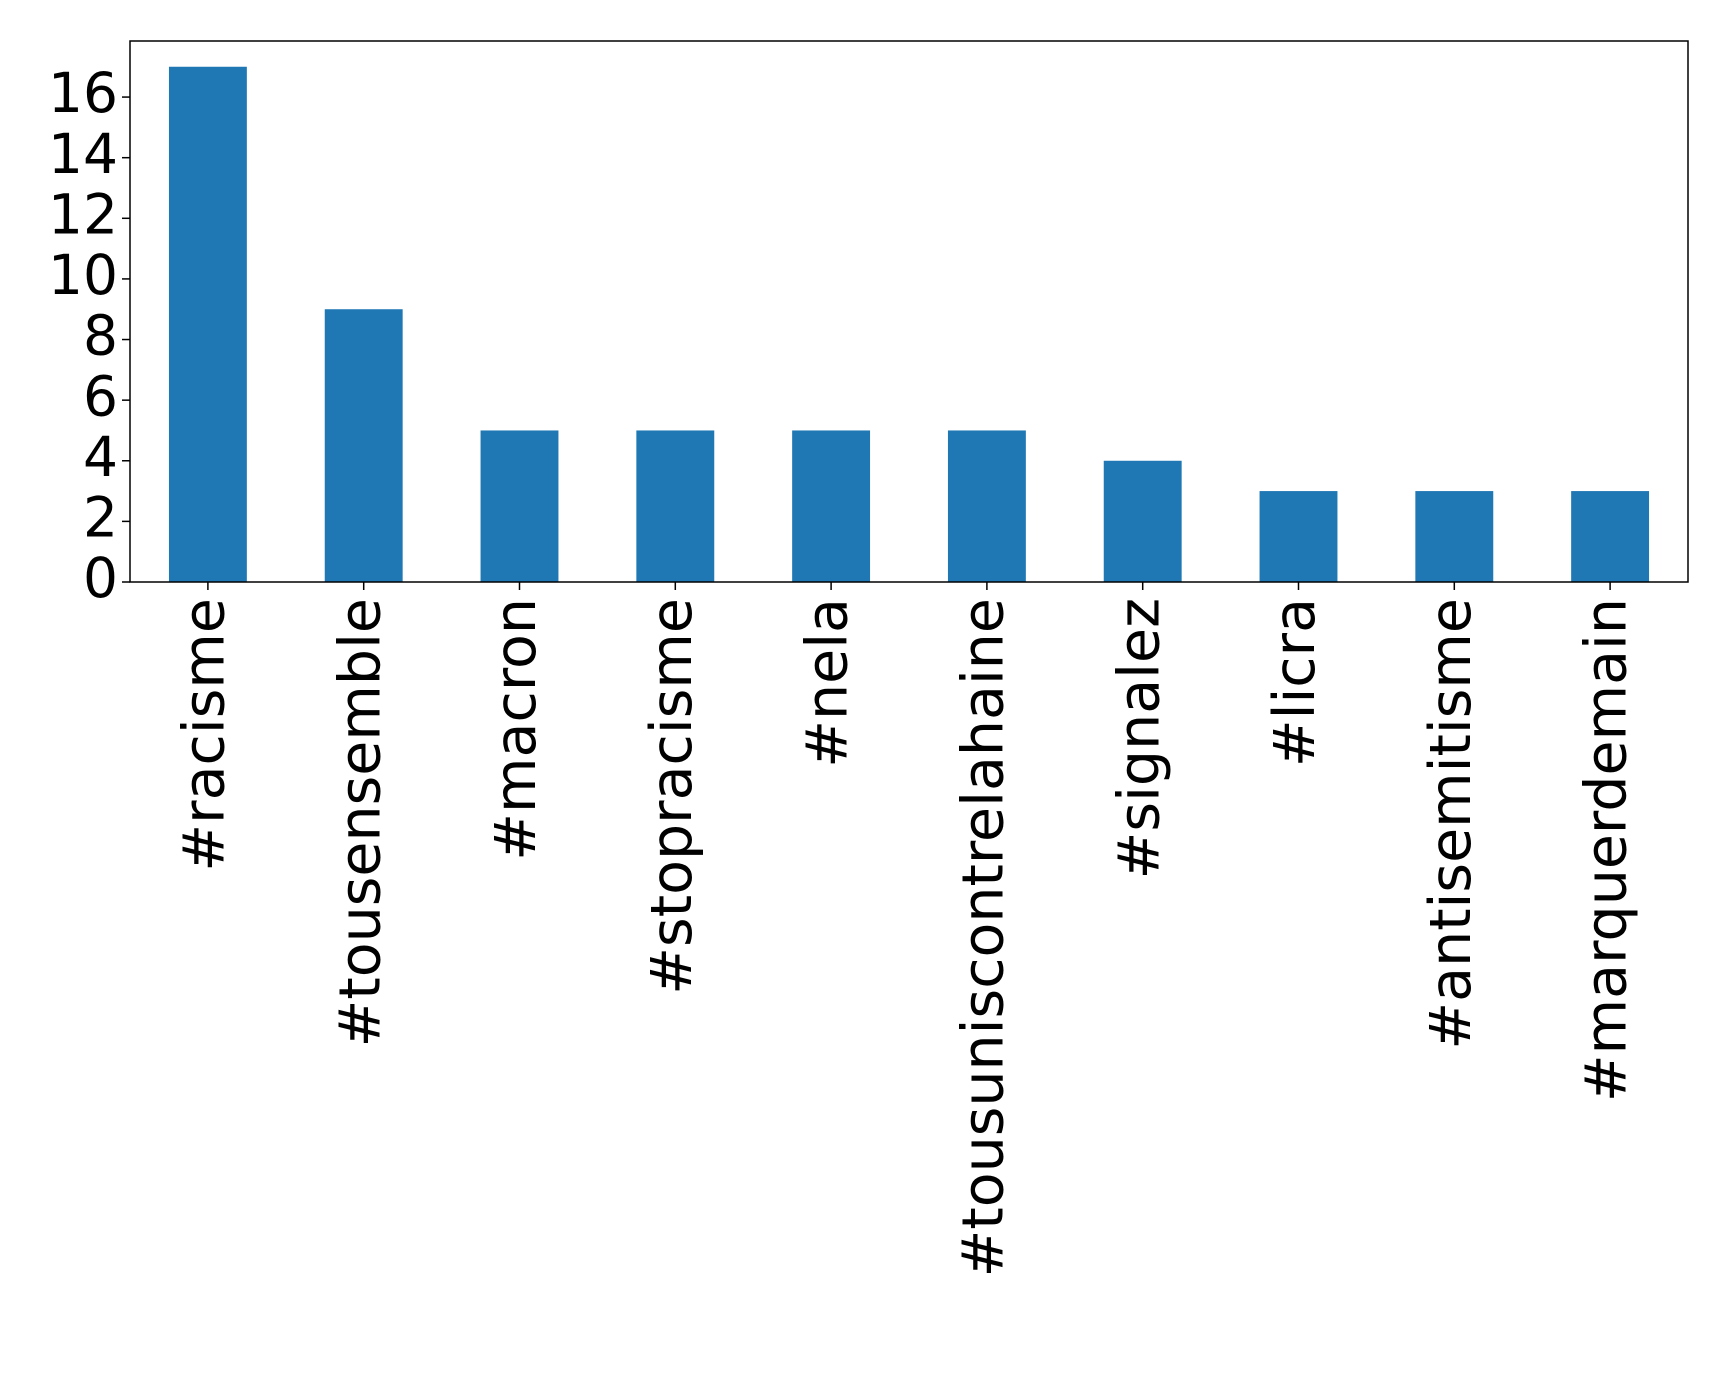 This screenshot has height=1373, width=1719. I want to click on x-tick-label: #tousuniscontrelahaine, so click(984, 937).